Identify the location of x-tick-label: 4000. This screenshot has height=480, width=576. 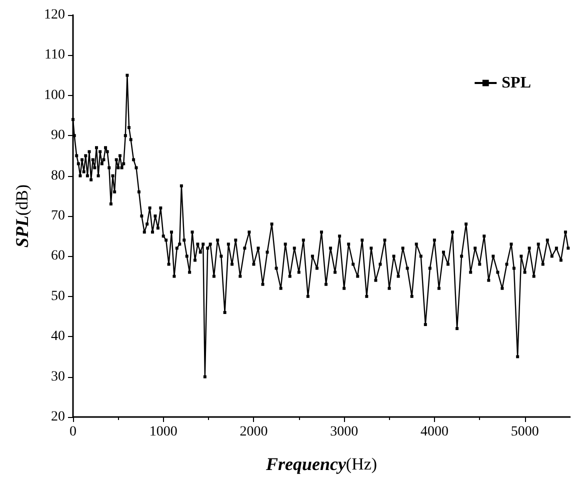
(434, 432).